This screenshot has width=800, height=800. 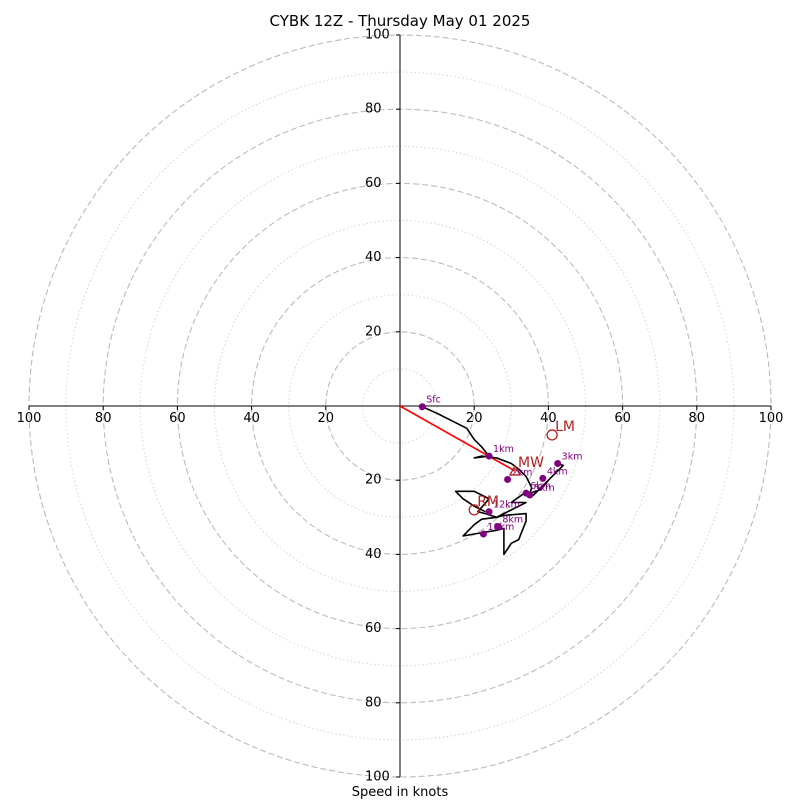 I want to click on height-label: 5km, so click(x=544, y=488).